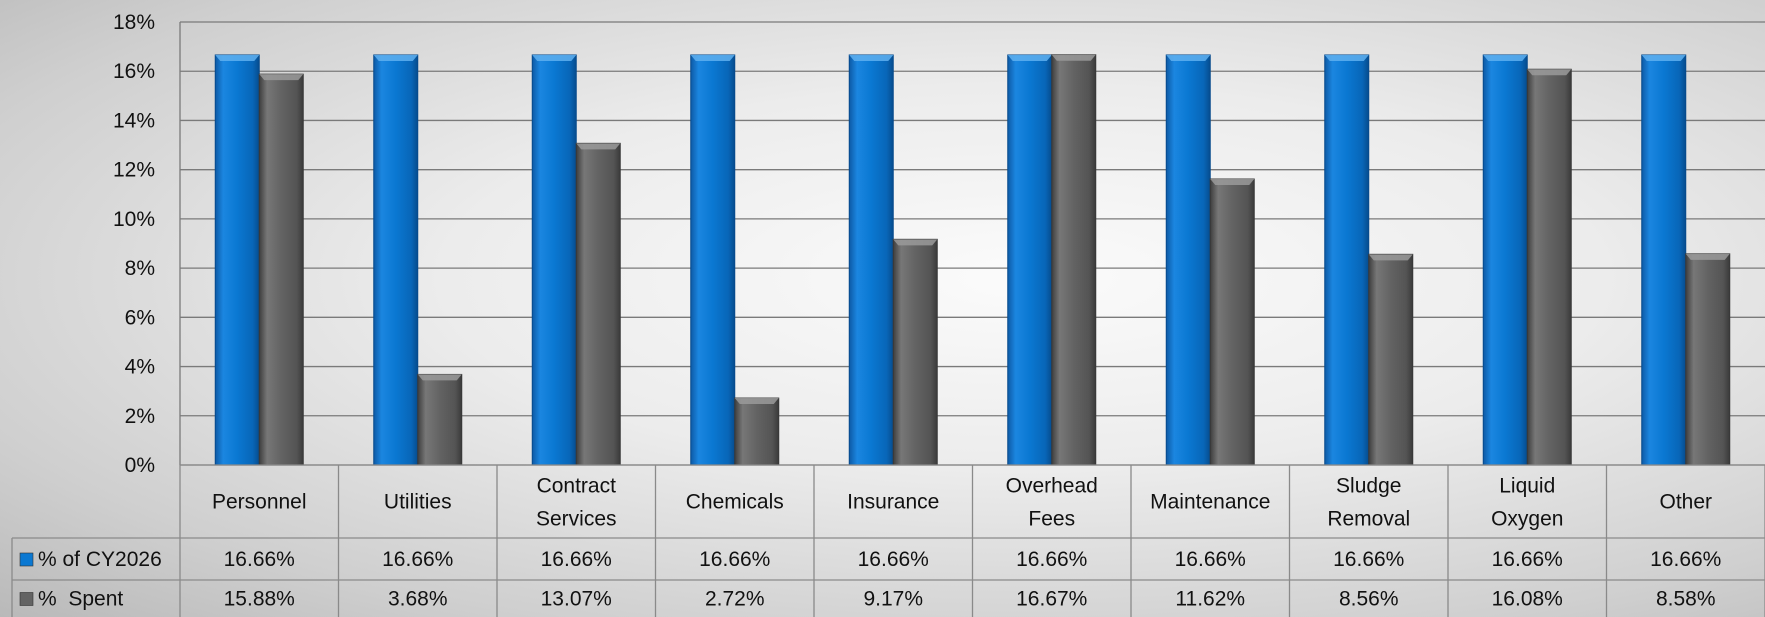 Image resolution: width=1765 pixels, height=617 pixels. I want to click on data-label: 16.08%, so click(1527, 599).